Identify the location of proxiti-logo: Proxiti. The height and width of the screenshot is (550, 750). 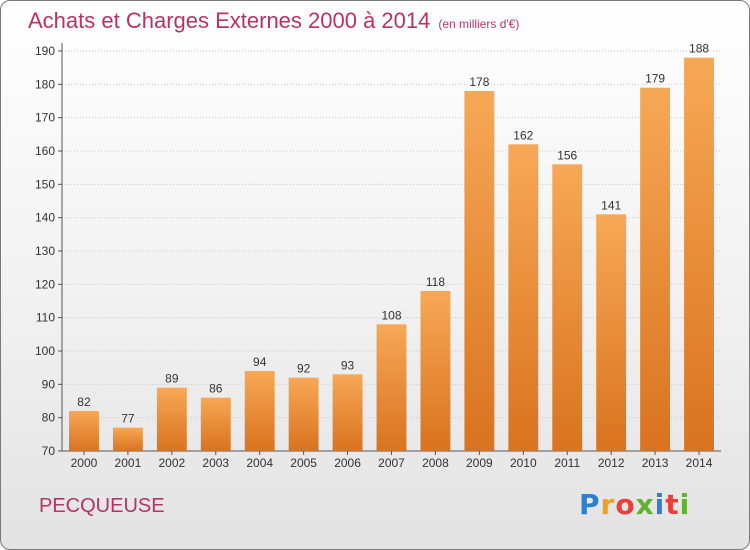
(634, 504).